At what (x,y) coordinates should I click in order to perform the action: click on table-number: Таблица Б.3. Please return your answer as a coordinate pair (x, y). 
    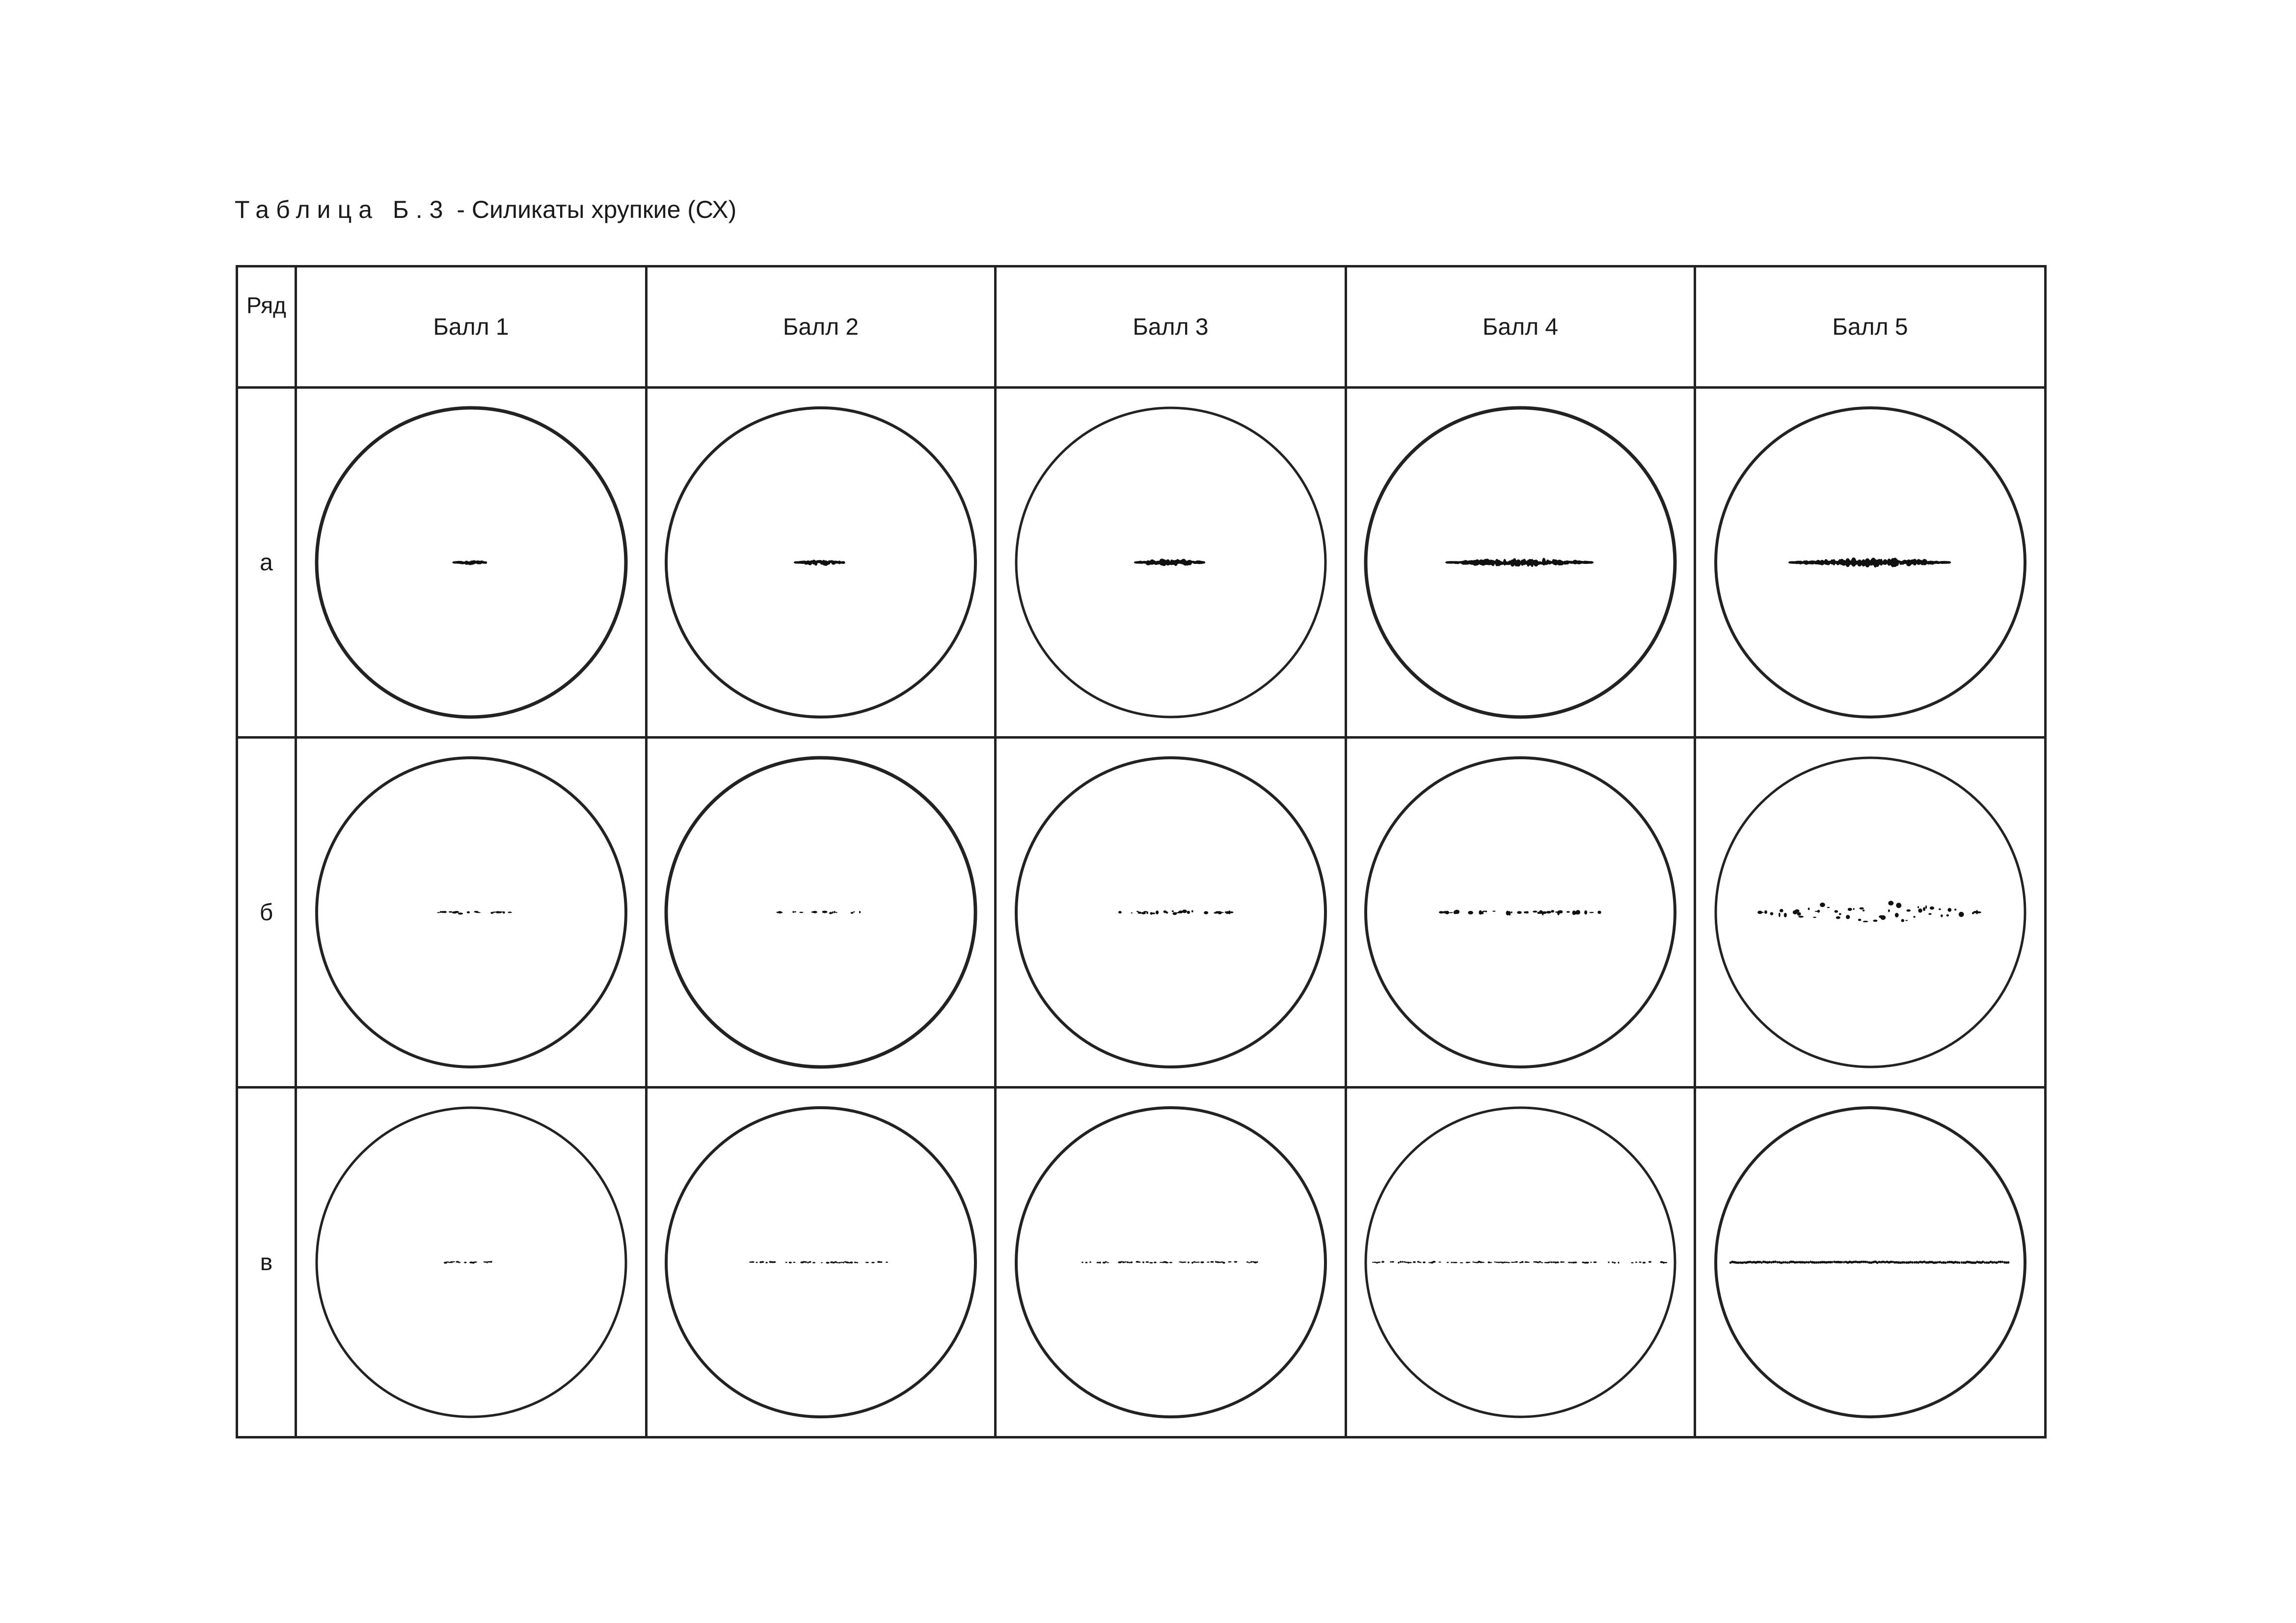
    Looking at the image, I should click on (342, 209).